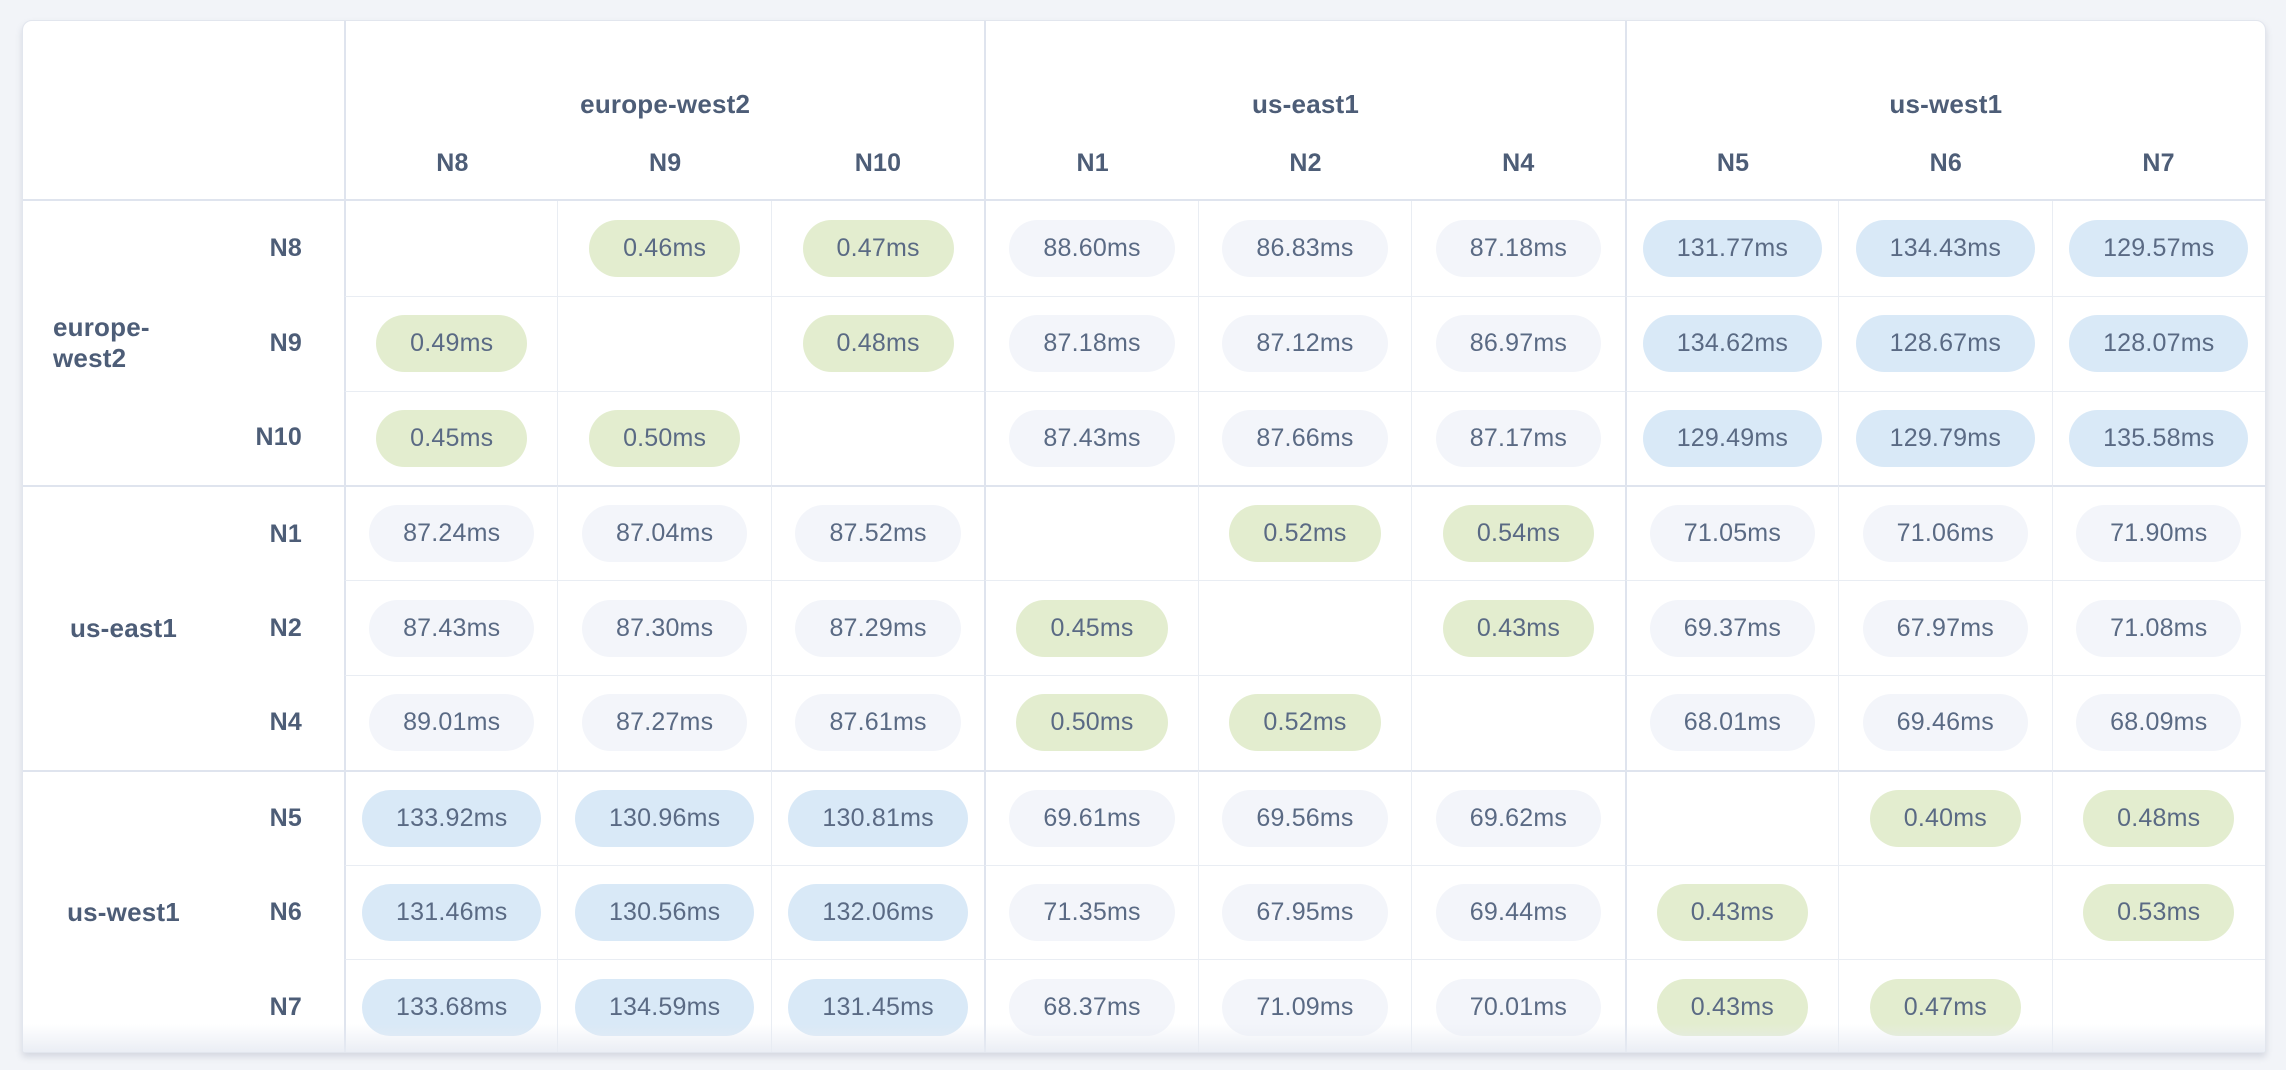 The width and height of the screenshot is (2286, 1070). I want to click on latency-pill: 87.24ms, so click(452, 534).